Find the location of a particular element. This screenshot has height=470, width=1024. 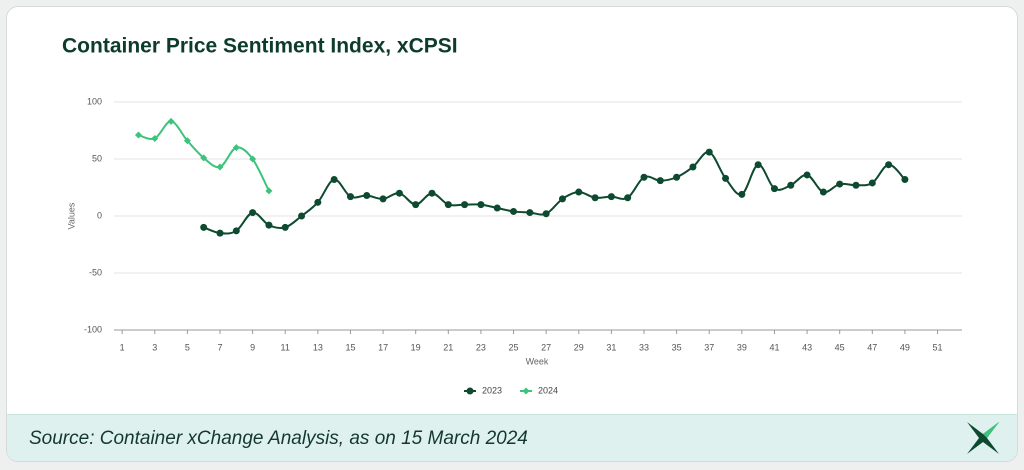

y-tick-label: 100 is located at coordinates (94, 101).